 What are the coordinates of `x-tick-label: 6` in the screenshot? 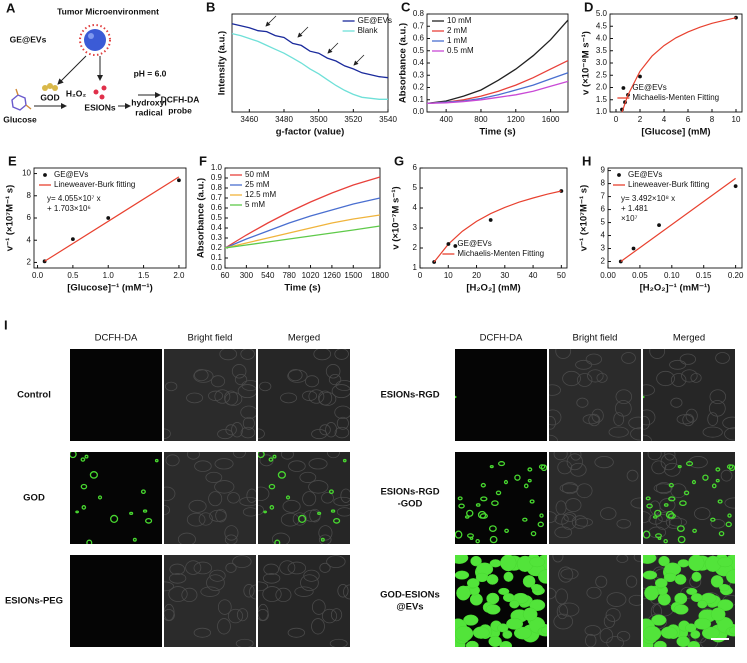 It's located at (688, 119).